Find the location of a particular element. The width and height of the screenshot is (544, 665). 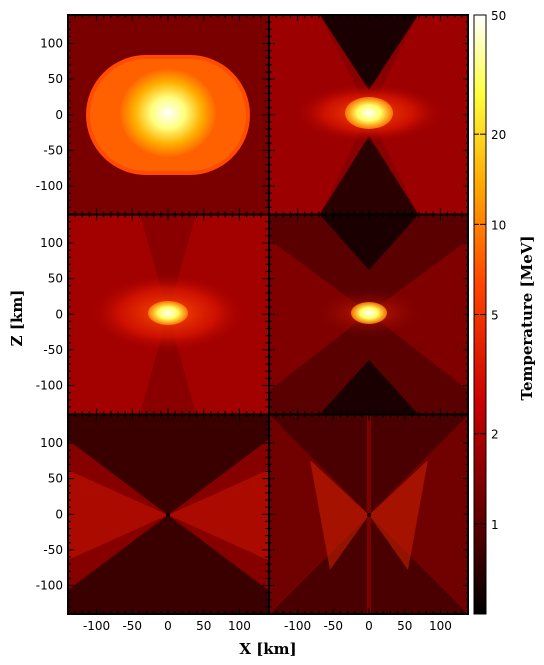

colorbar-tick-label: 10 is located at coordinates (498, 225).